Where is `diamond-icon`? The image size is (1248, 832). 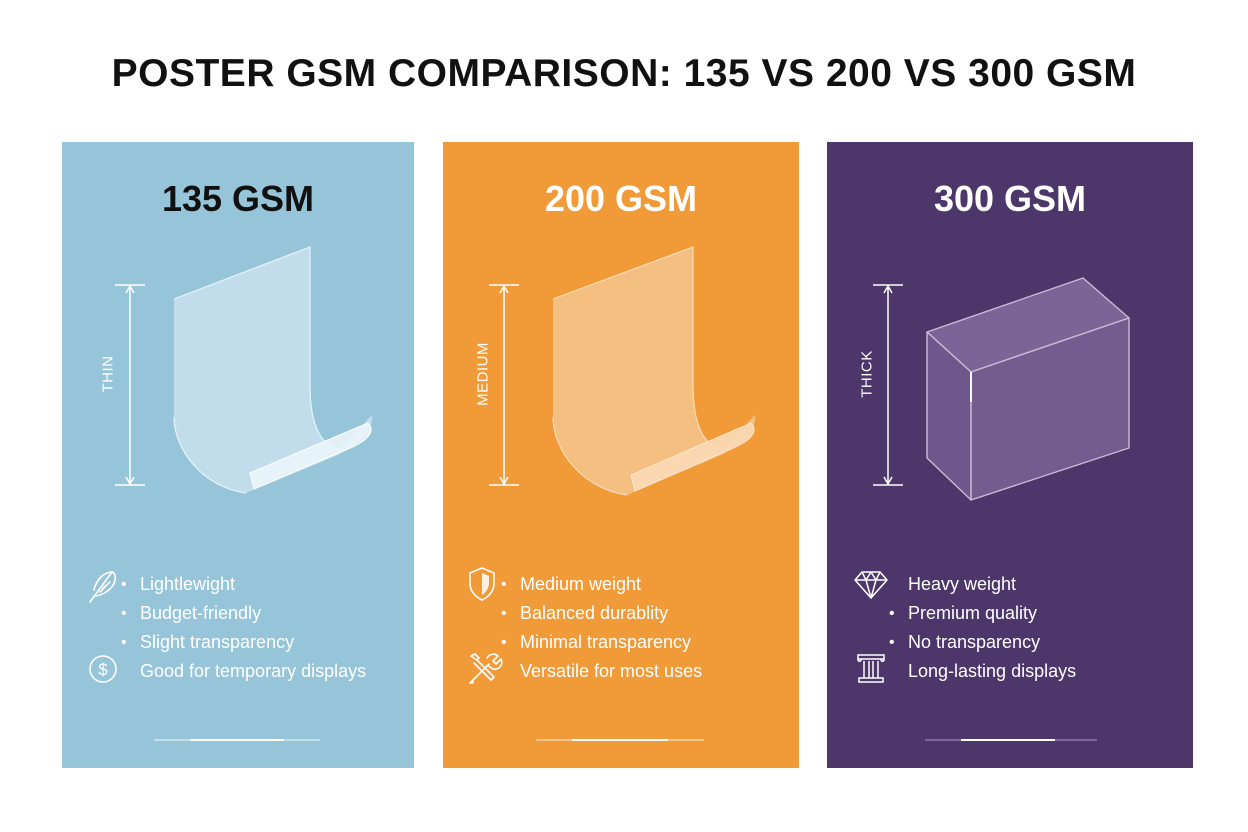
diamond-icon is located at coordinates (871, 585).